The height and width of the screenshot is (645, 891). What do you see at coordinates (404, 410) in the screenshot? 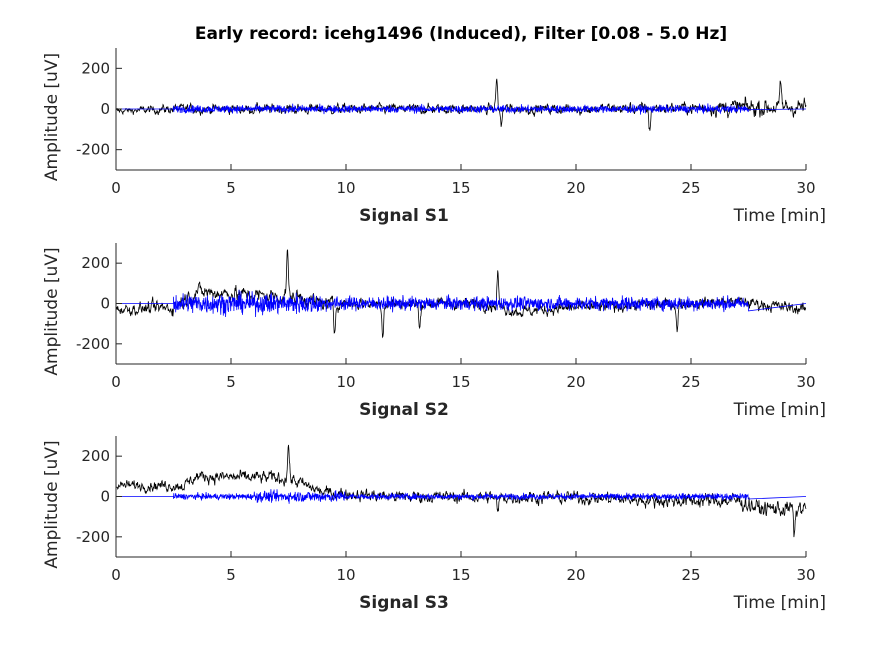
I see `x-axis-label: Signal S2` at bounding box center [404, 410].